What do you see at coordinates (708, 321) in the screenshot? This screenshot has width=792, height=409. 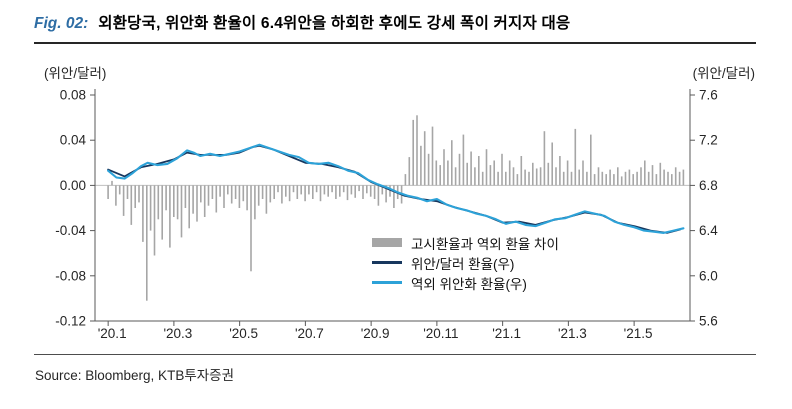 I see `right-axis-tick-label: 5.6` at bounding box center [708, 321].